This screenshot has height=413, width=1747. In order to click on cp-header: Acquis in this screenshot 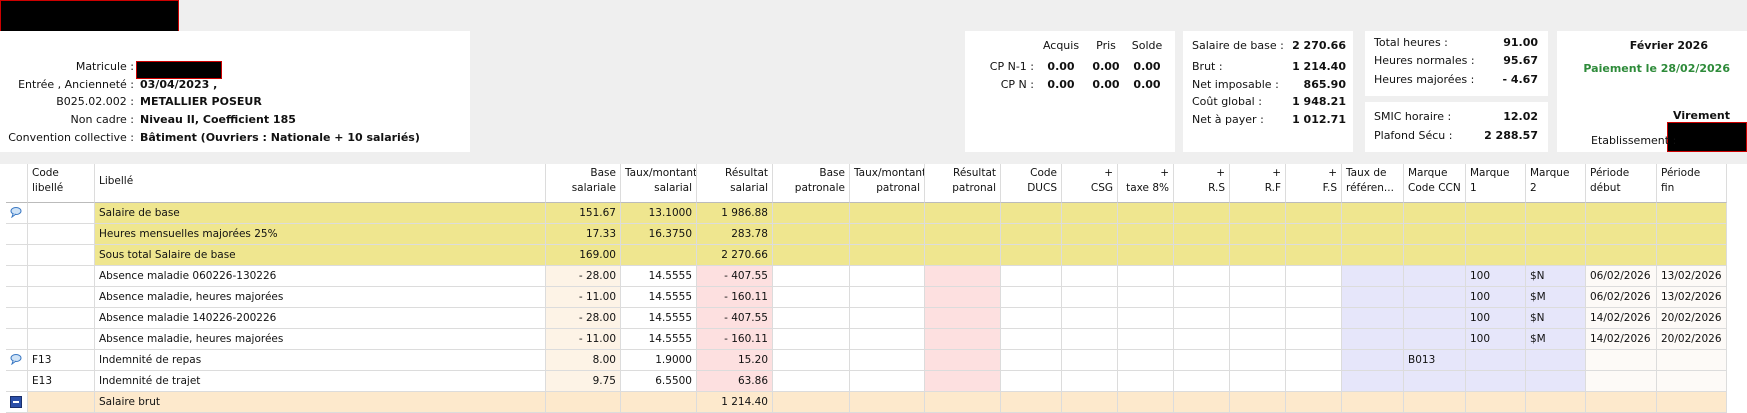, I will do `click(1061, 45)`.